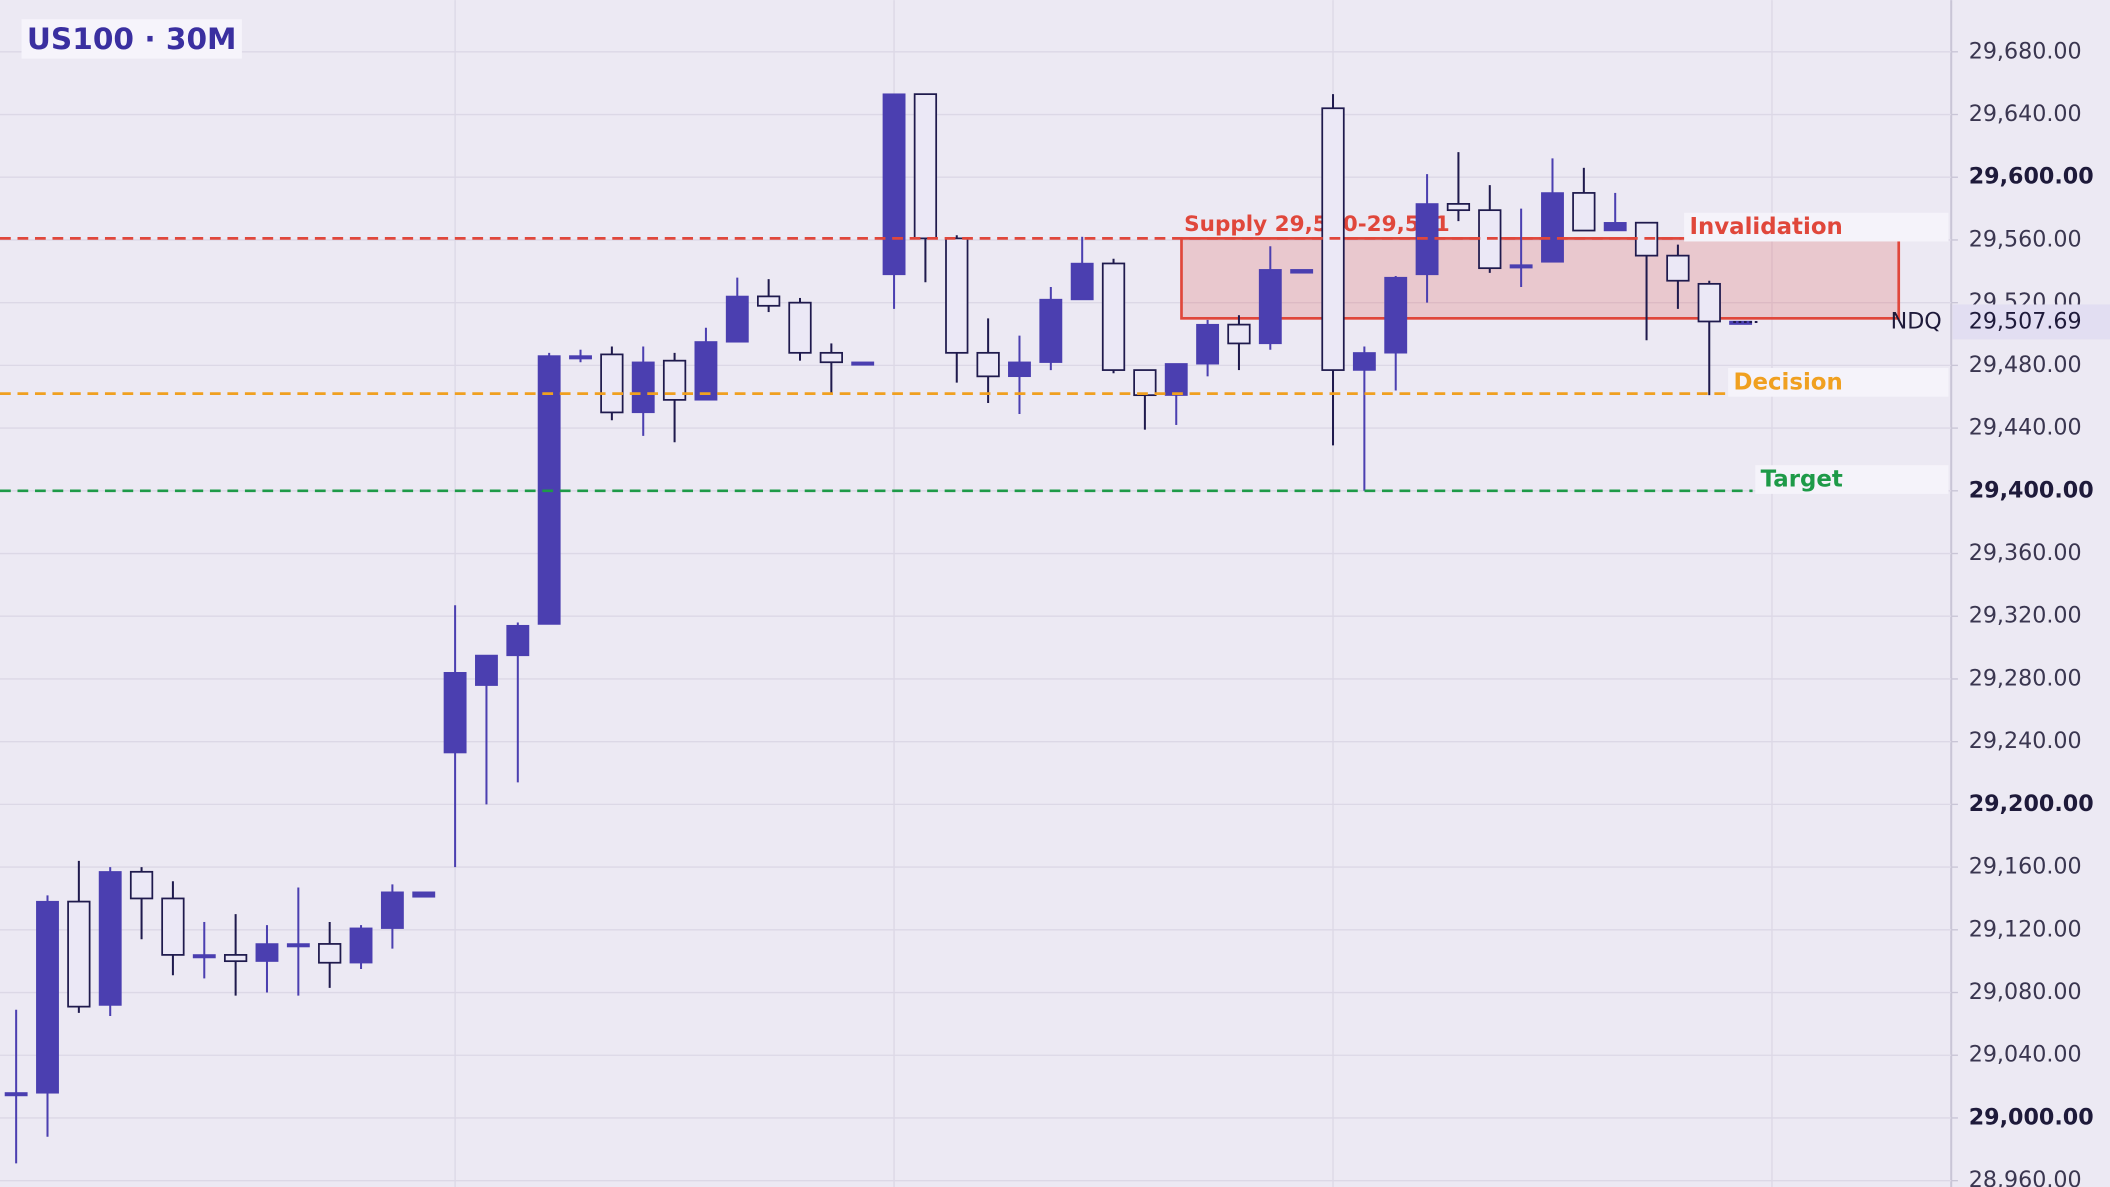 The width and height of the screenshot is (2110, 1187). What do you see at coordinates (1788, 382) in the screenshot?
I see `level-name: Decision` at bounding box center [1788, 382].